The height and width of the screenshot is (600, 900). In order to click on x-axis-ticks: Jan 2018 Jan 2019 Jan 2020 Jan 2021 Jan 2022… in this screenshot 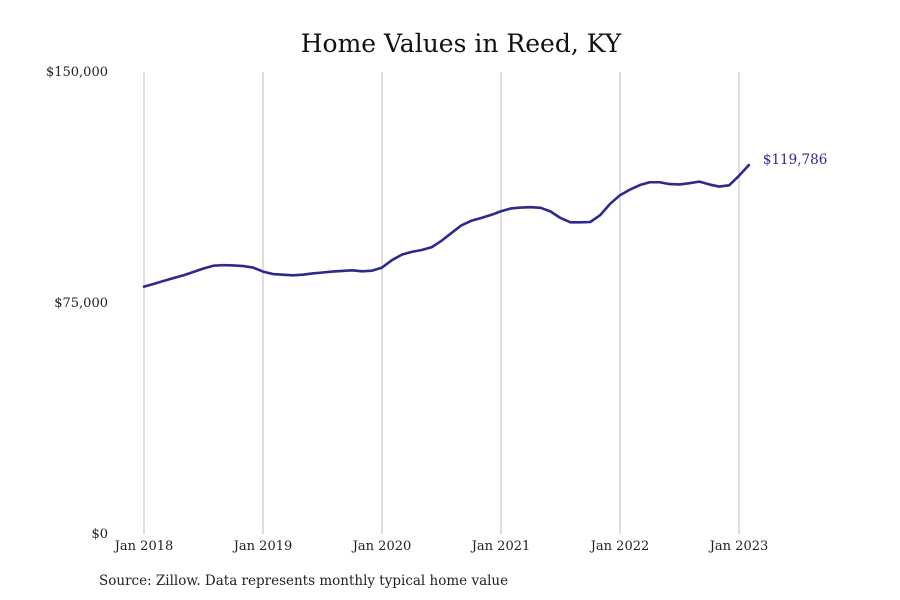, I will do `click(441, 546)`.